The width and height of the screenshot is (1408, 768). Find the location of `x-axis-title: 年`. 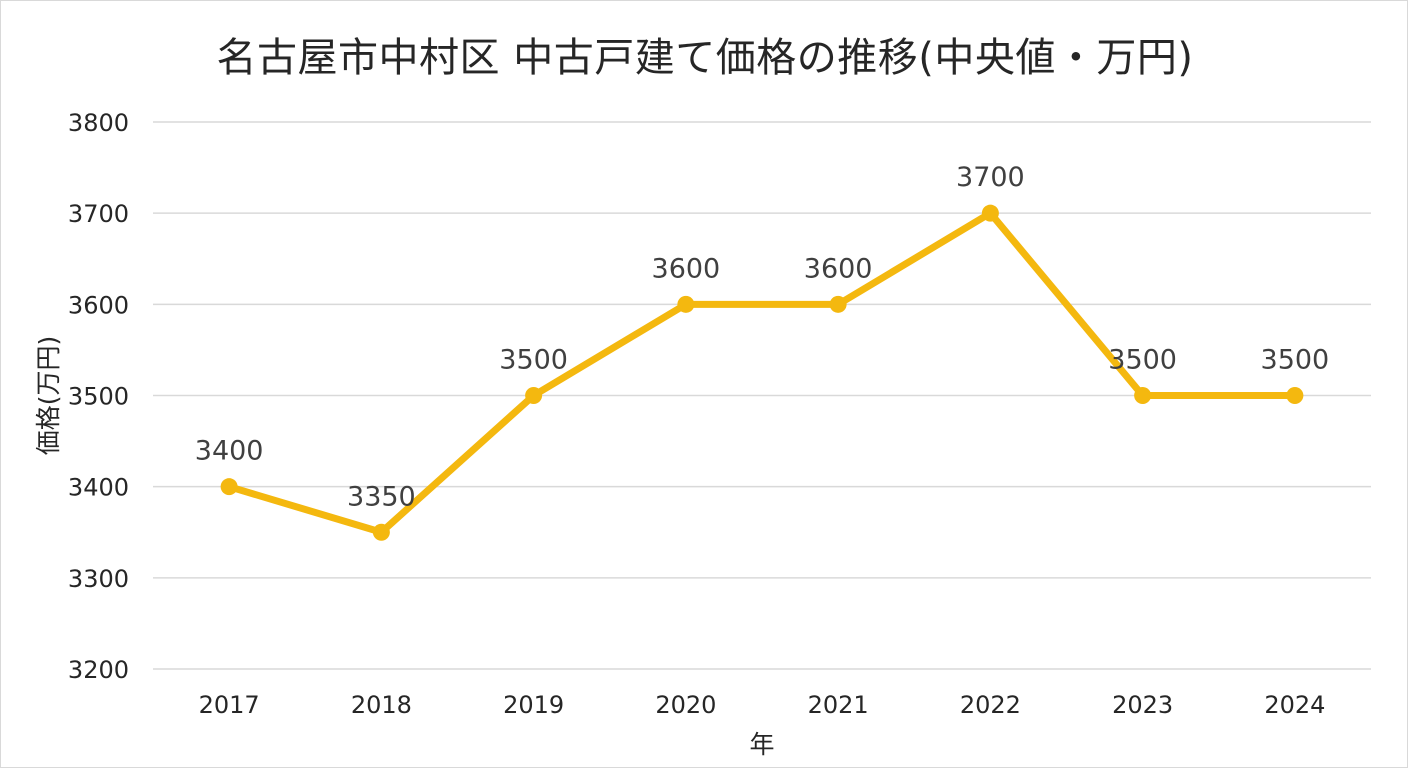

x-axis-title: 年 is located at coordinates (761, 744).